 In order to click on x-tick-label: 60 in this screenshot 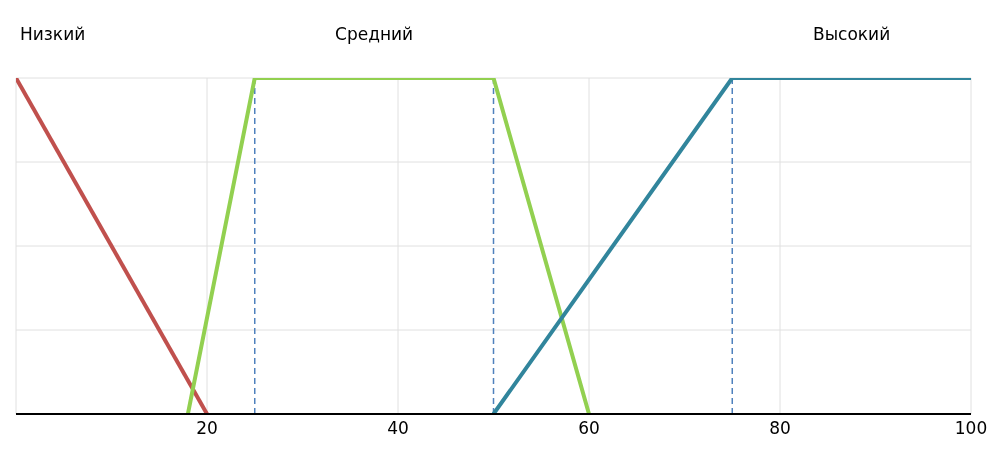, I will do `click(589, 428)`.